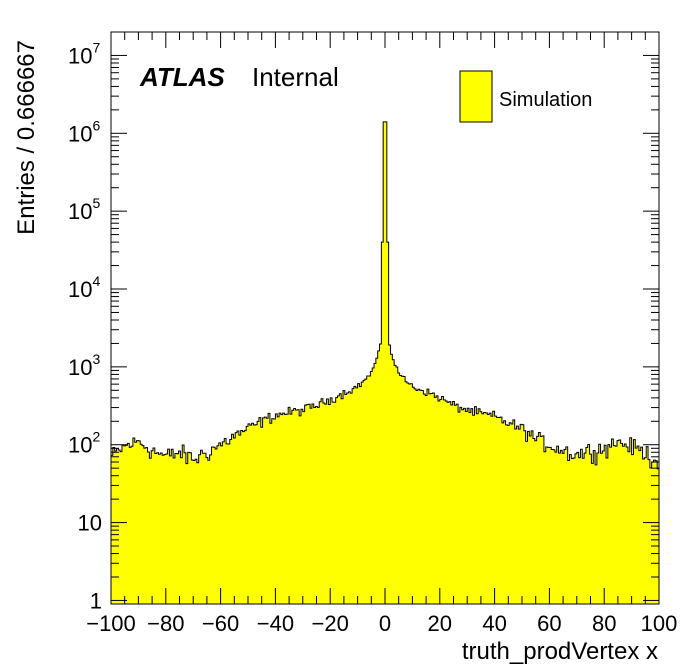 The height and width of the screenshot is (672, 696). What do you see at coordinates (549, 623) in the screenshot?
I see `x-tick-label: 60` at bounding box center [549, 623].